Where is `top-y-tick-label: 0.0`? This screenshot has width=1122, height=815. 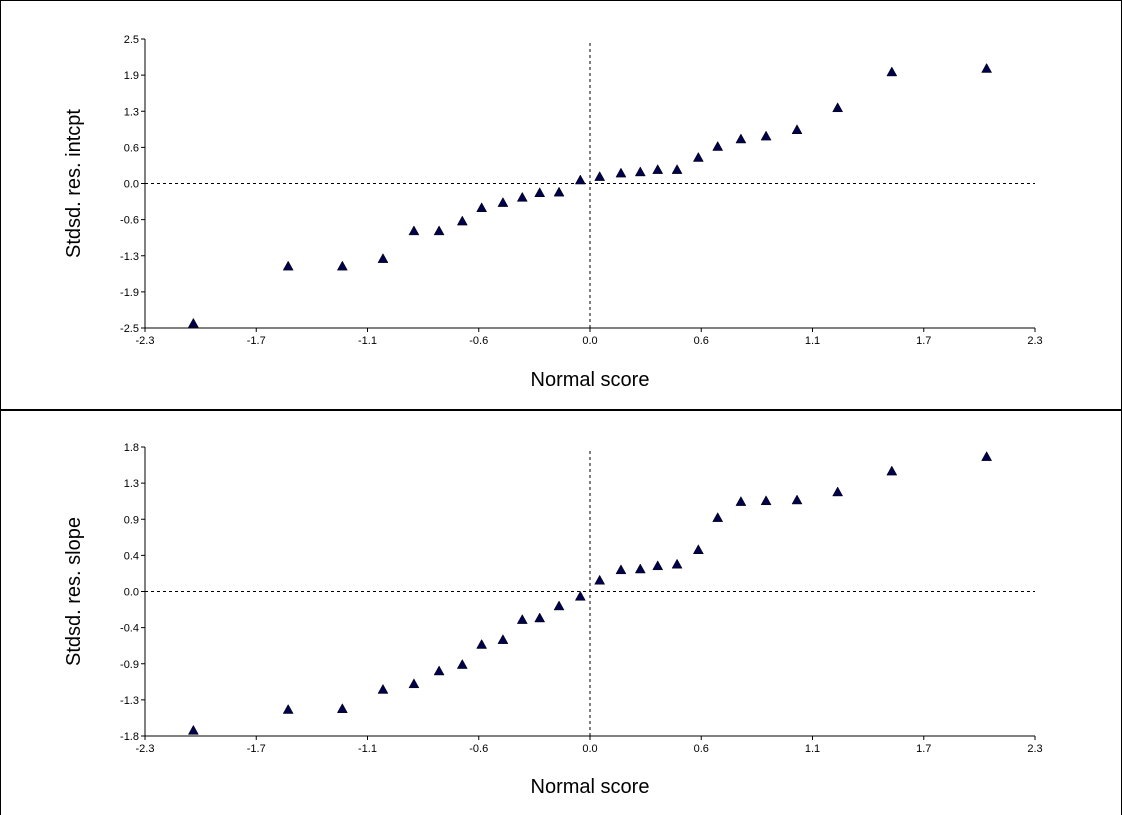
top-y-tick-label: 0.0 is located at coordinates (131, 185).